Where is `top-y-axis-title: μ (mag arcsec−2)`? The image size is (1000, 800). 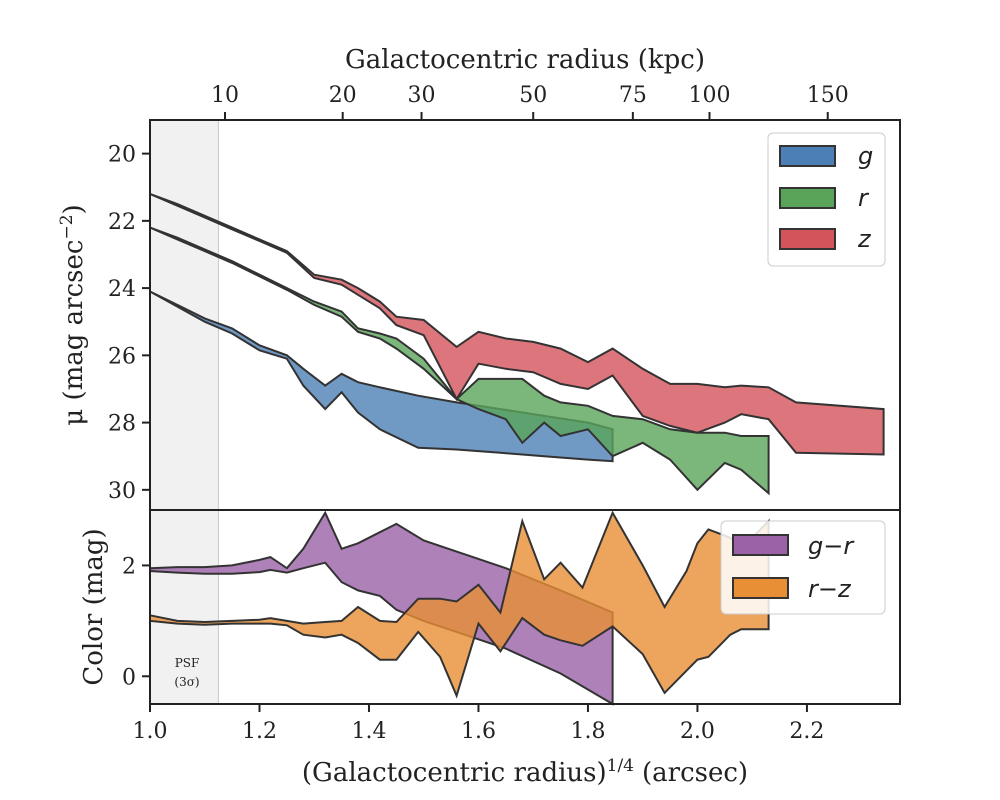
top-y-axis-title: μ (mag arcsec−2) is located at coordinates (73, 314).